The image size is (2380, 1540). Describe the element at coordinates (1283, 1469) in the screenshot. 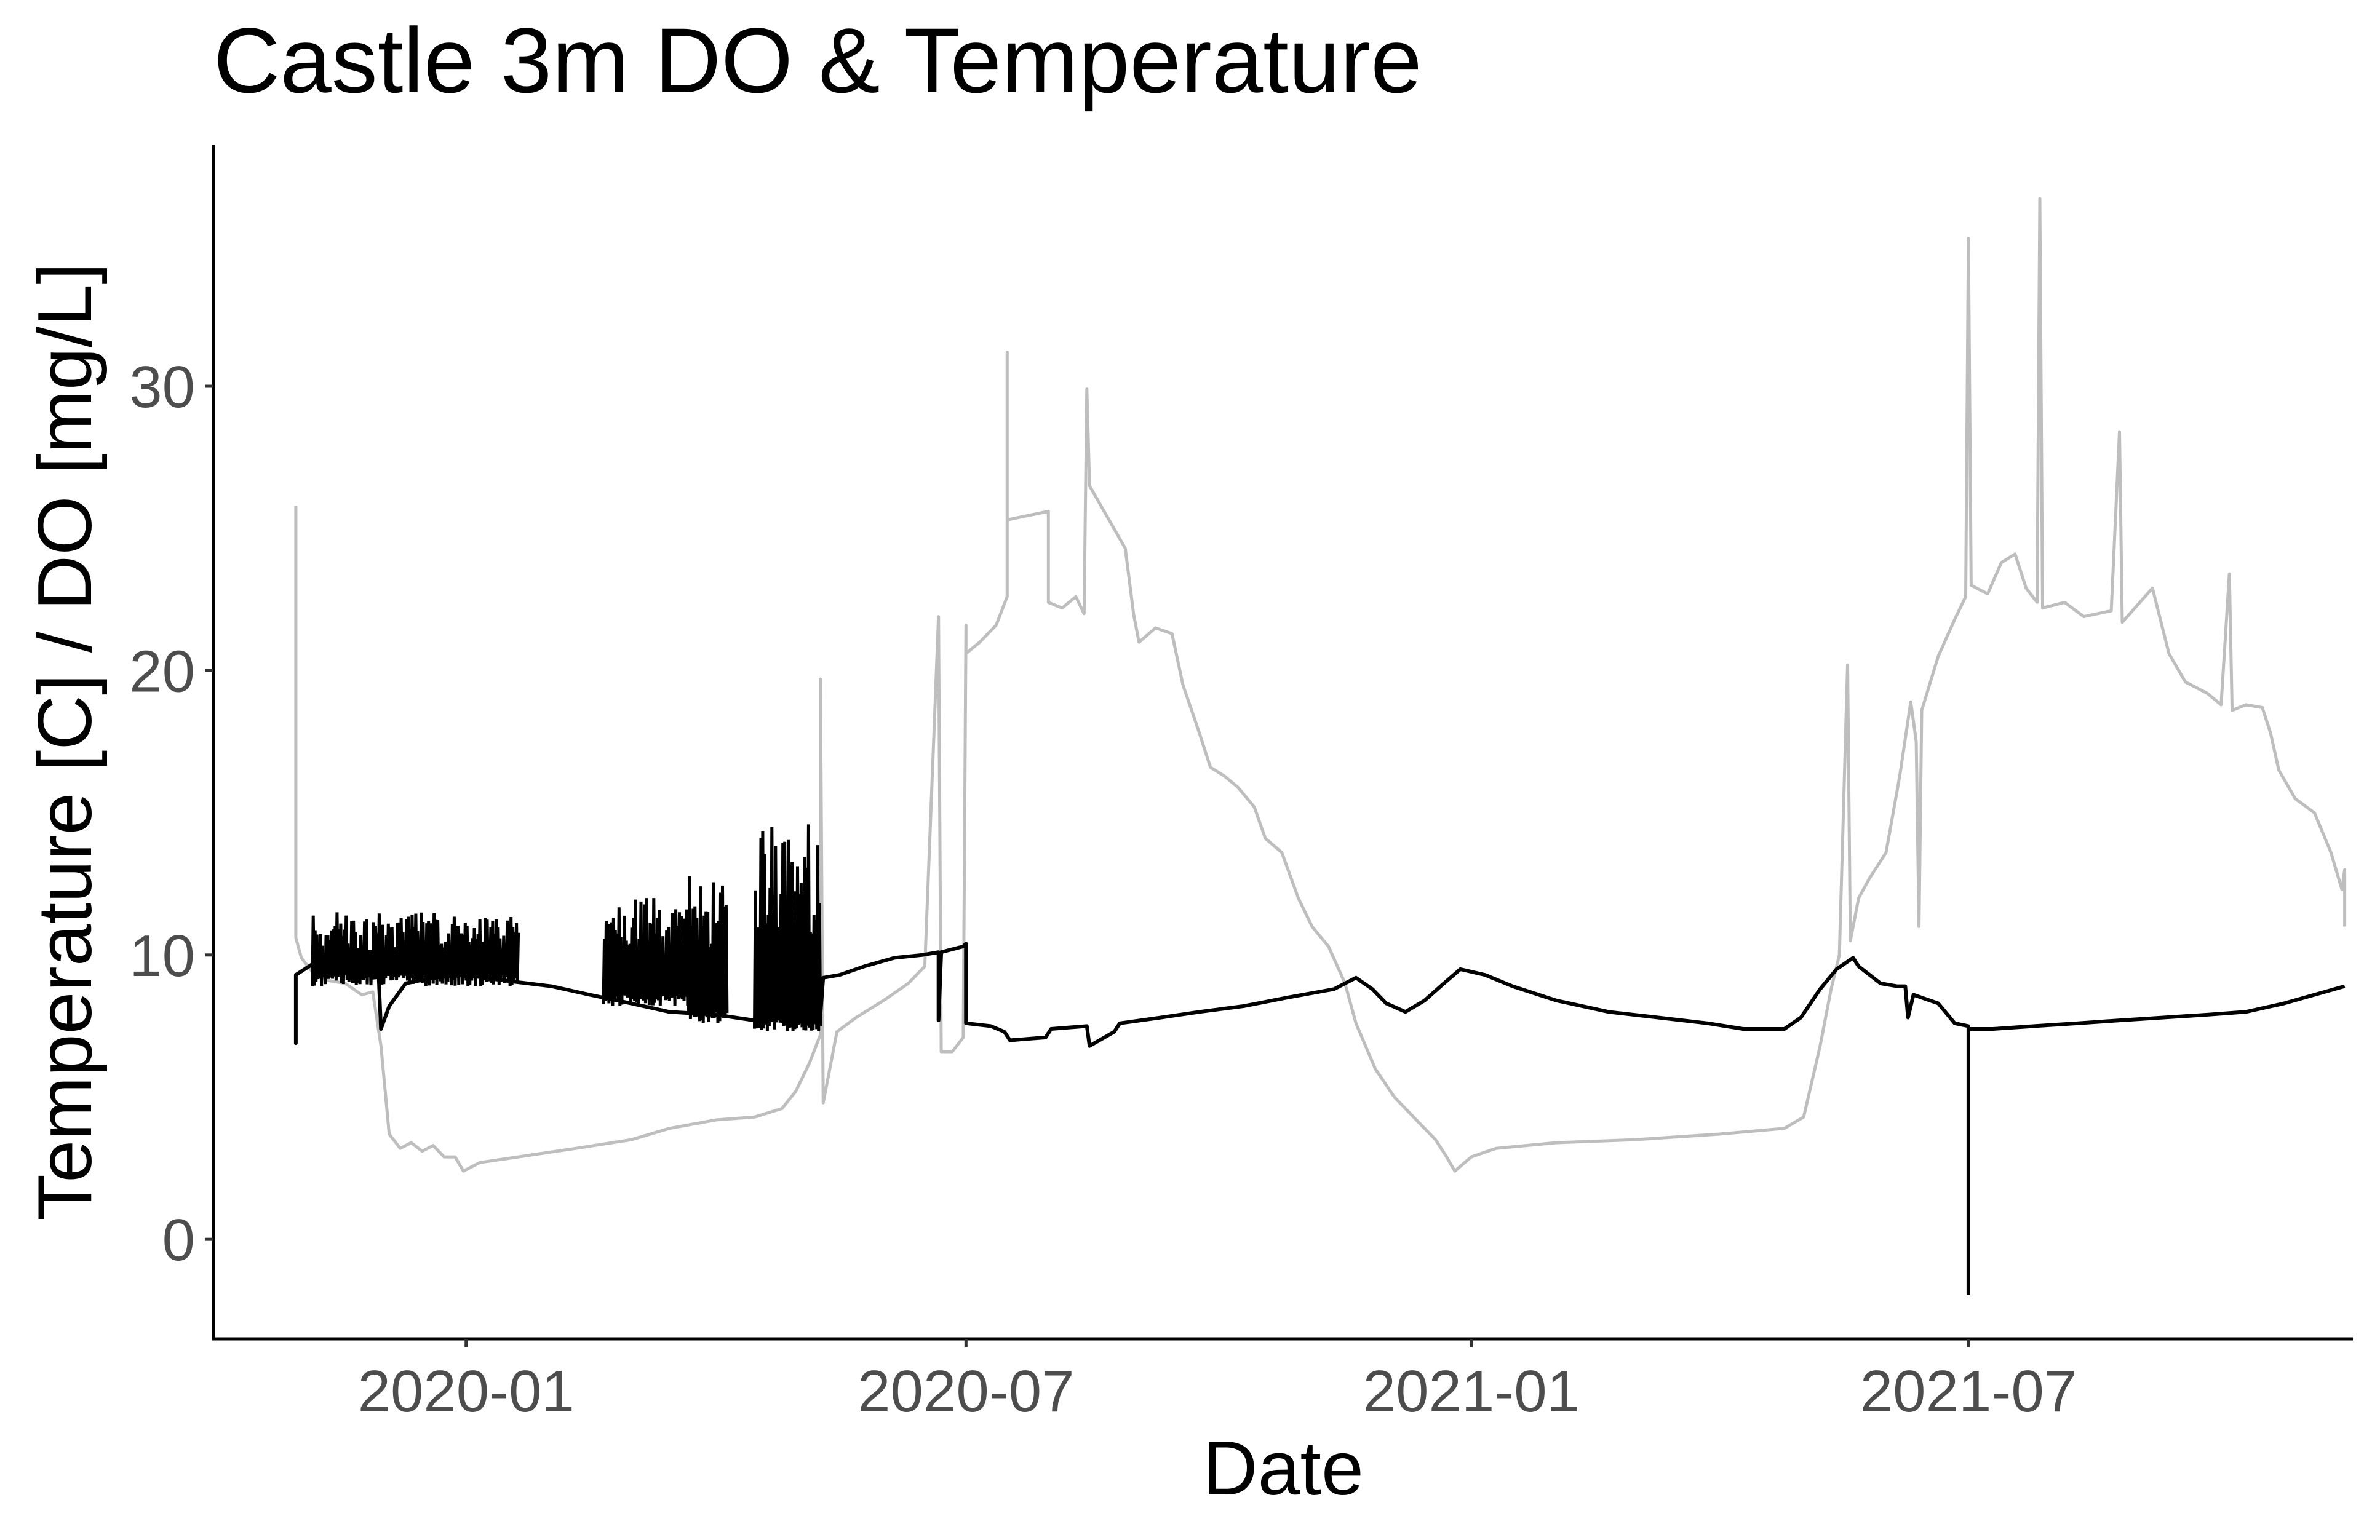

I see `x-axis-title: Date` at that location.